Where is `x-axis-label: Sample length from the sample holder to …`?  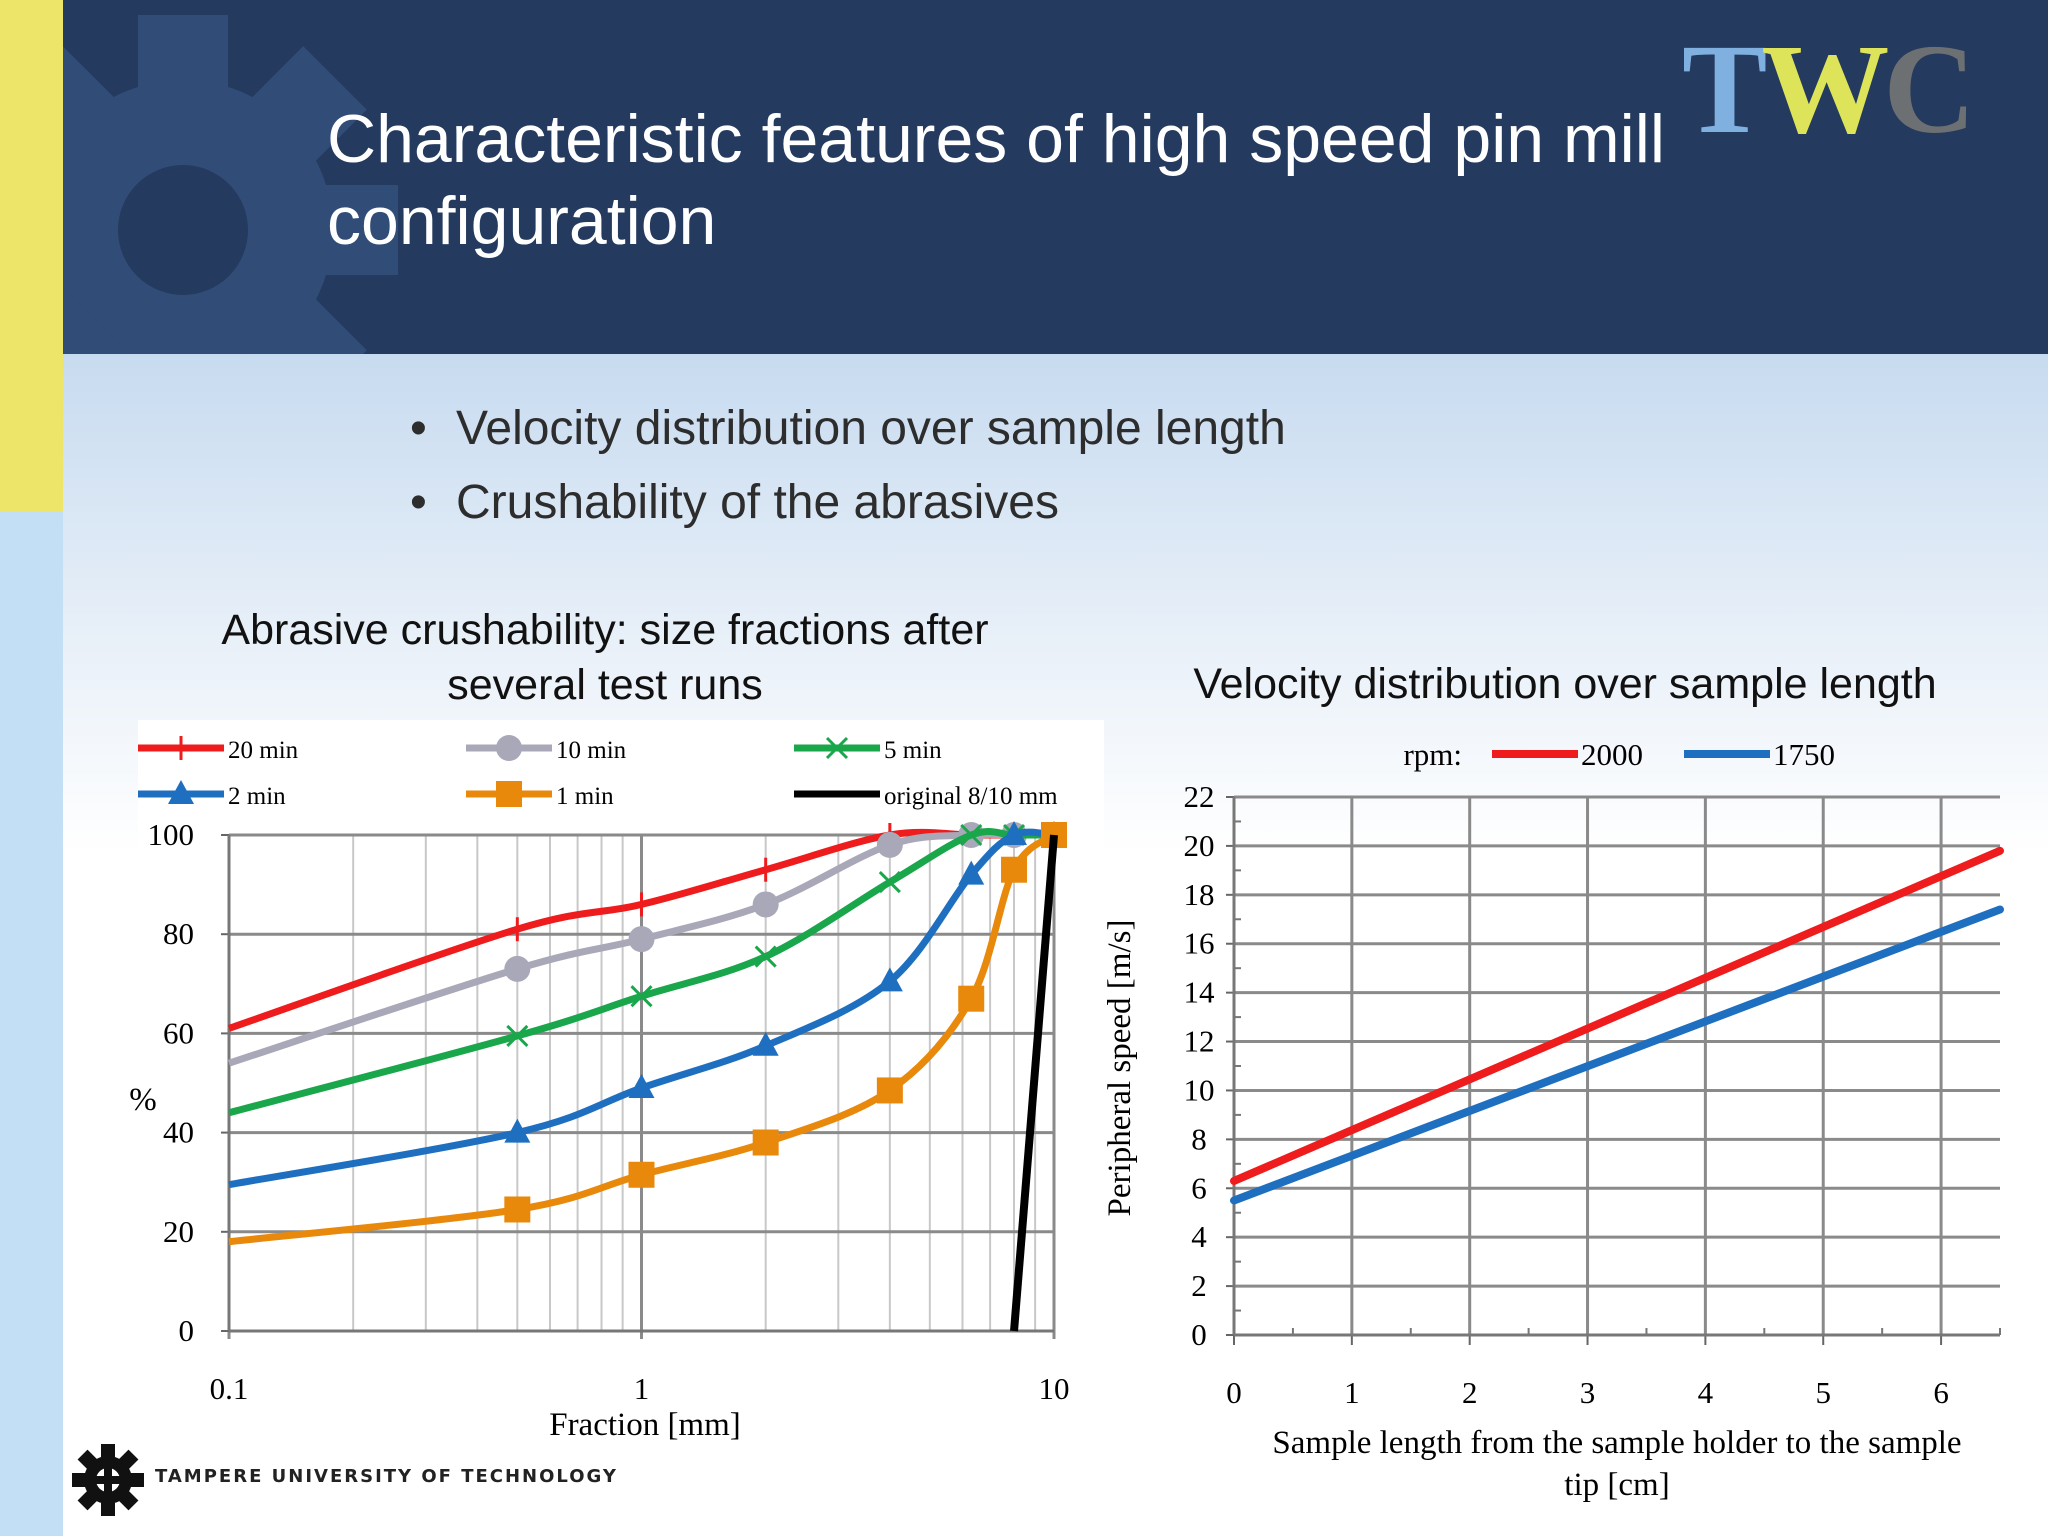 x-axis-label: Sample length from the sample holder to … is located at coordinates (1616, 1443).